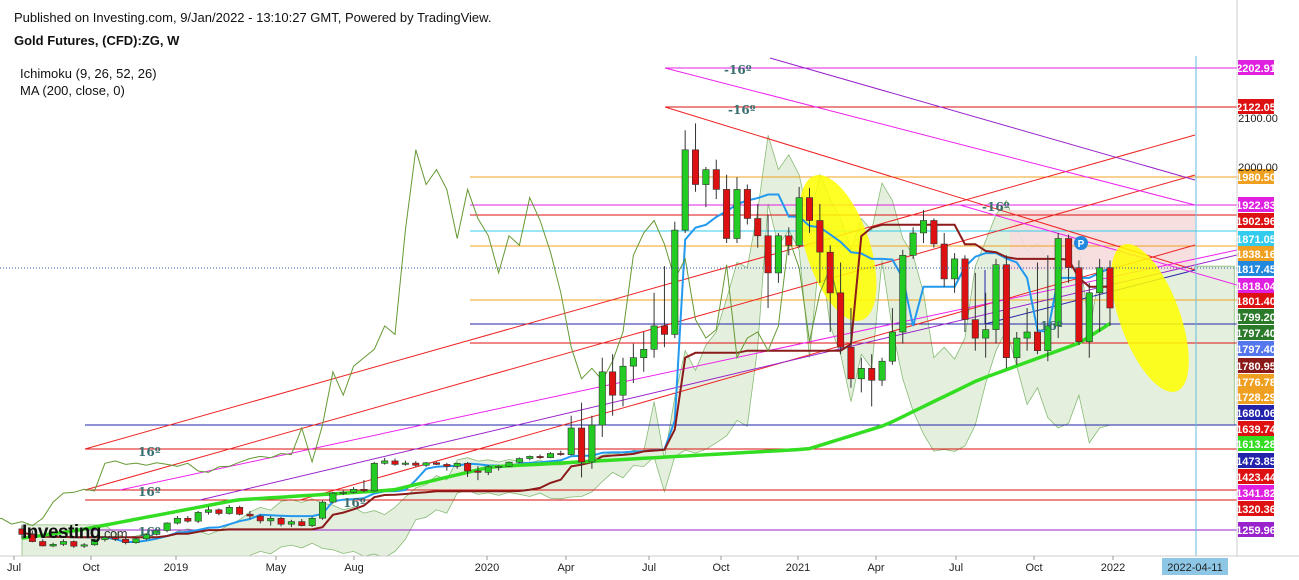 The image size is (1299, 580). What do you see at coordinates (1256, 316) in the screenshot?
I see `price-label: 1799.20` at bounding box center [1256, 316].